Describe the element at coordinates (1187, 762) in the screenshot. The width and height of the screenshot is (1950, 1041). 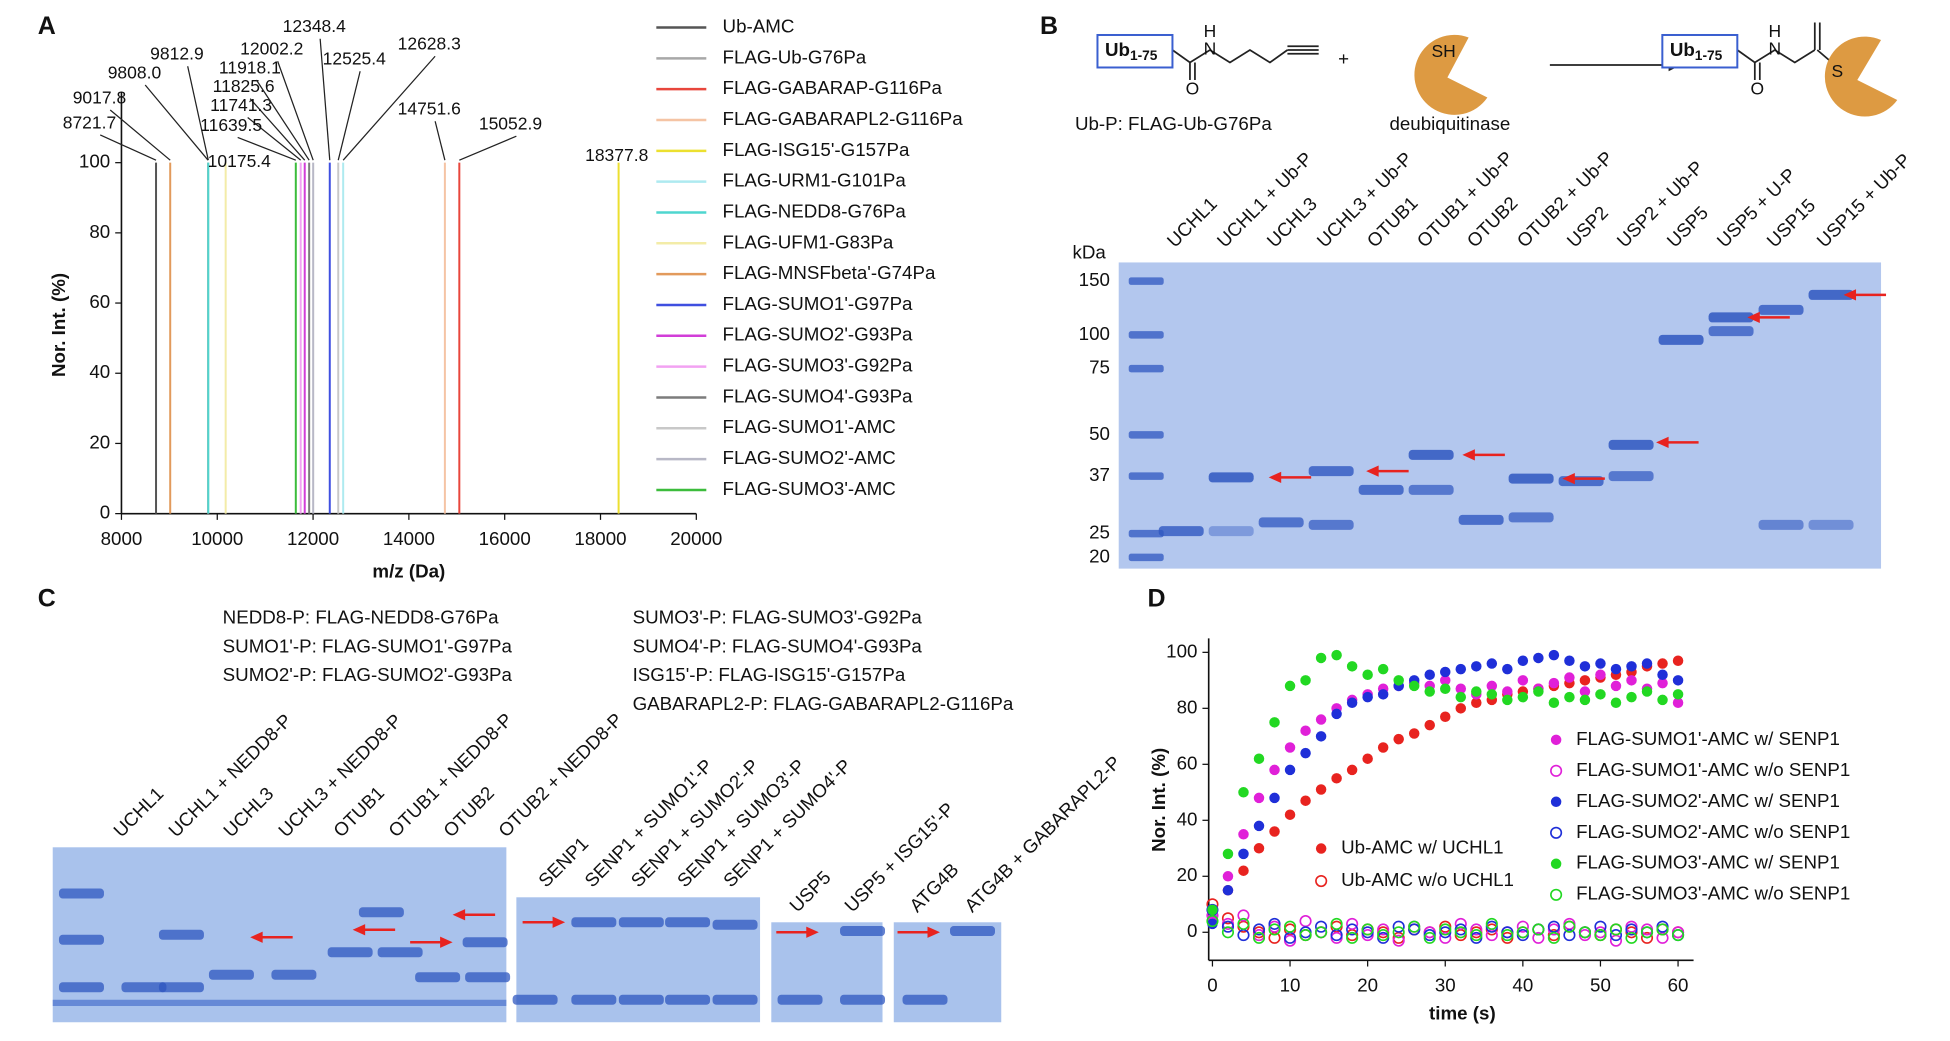
I see `y-tick-label: 60` at that location.